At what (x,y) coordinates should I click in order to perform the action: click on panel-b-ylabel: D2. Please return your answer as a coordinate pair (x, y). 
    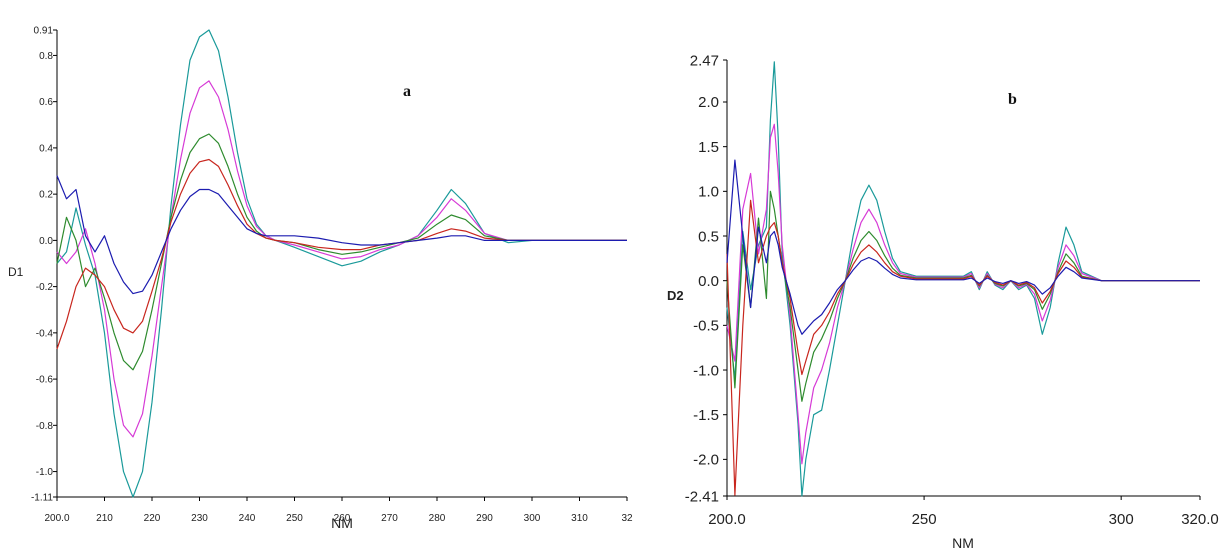
    Looking at the image, I should click on (675, 295).